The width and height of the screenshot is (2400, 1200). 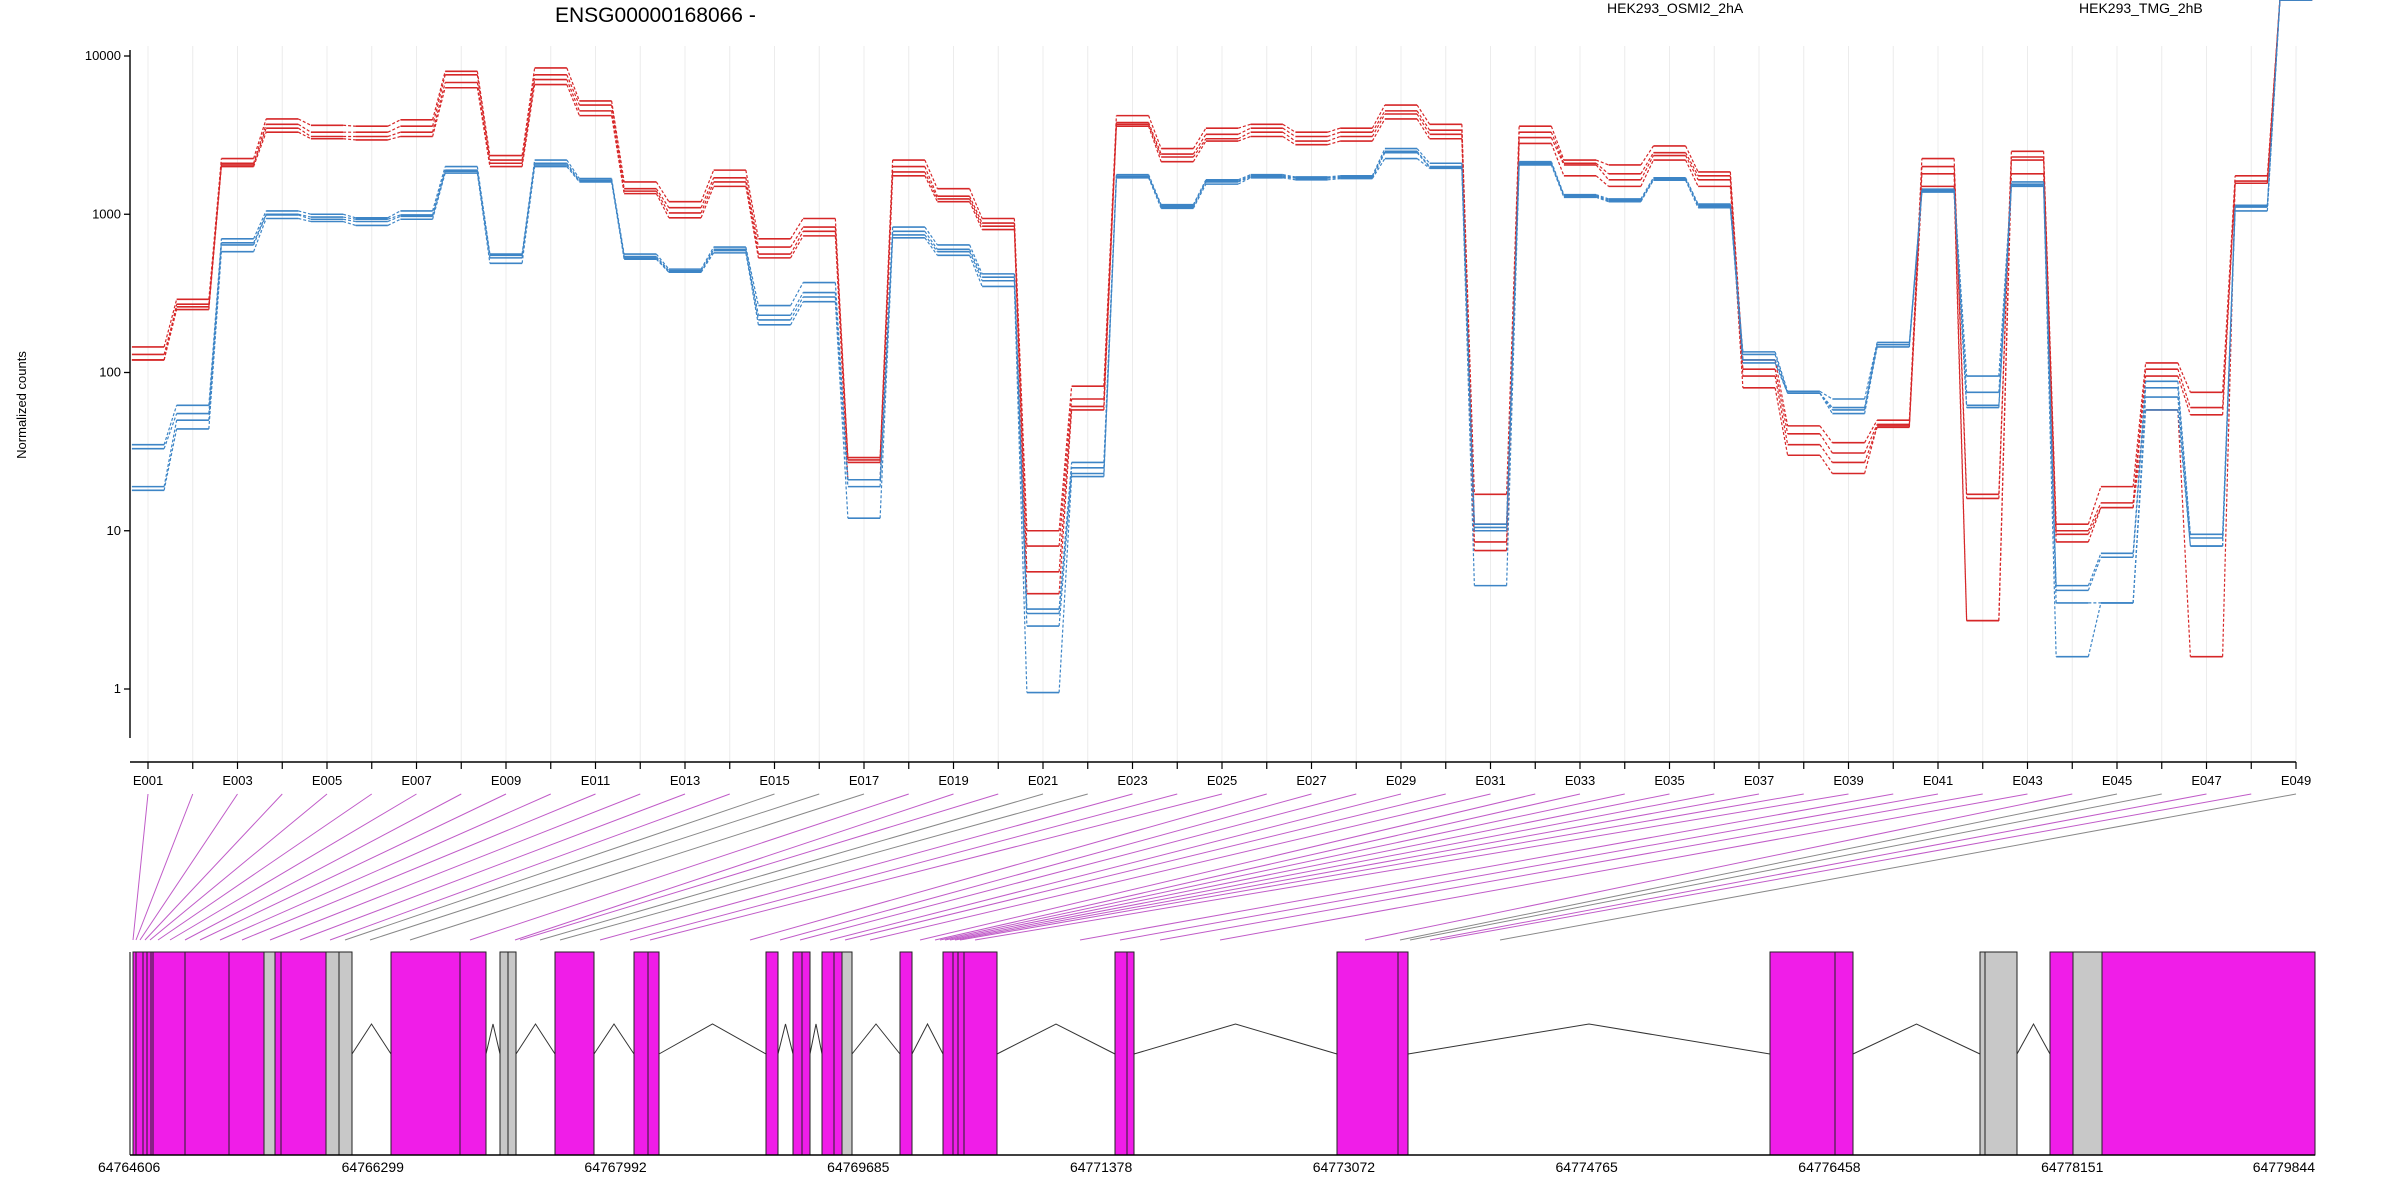 What do you see at coordinates (1845, 867) in the screenshot?
I see `exon-connector-E048` at bounding box center [1845, 867].